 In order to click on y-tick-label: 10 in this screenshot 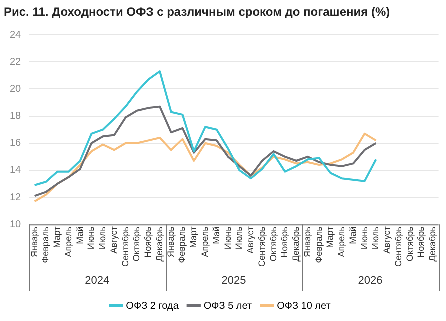, I will do `click(16, 224)`.